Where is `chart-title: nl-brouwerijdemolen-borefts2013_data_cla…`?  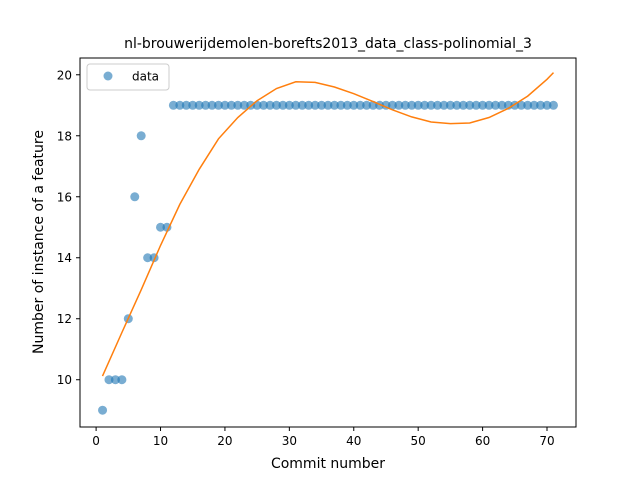
chart-title: nl-brouwerijdemolen-borefts2013_data_cla… is located at coordinates (328, 44).